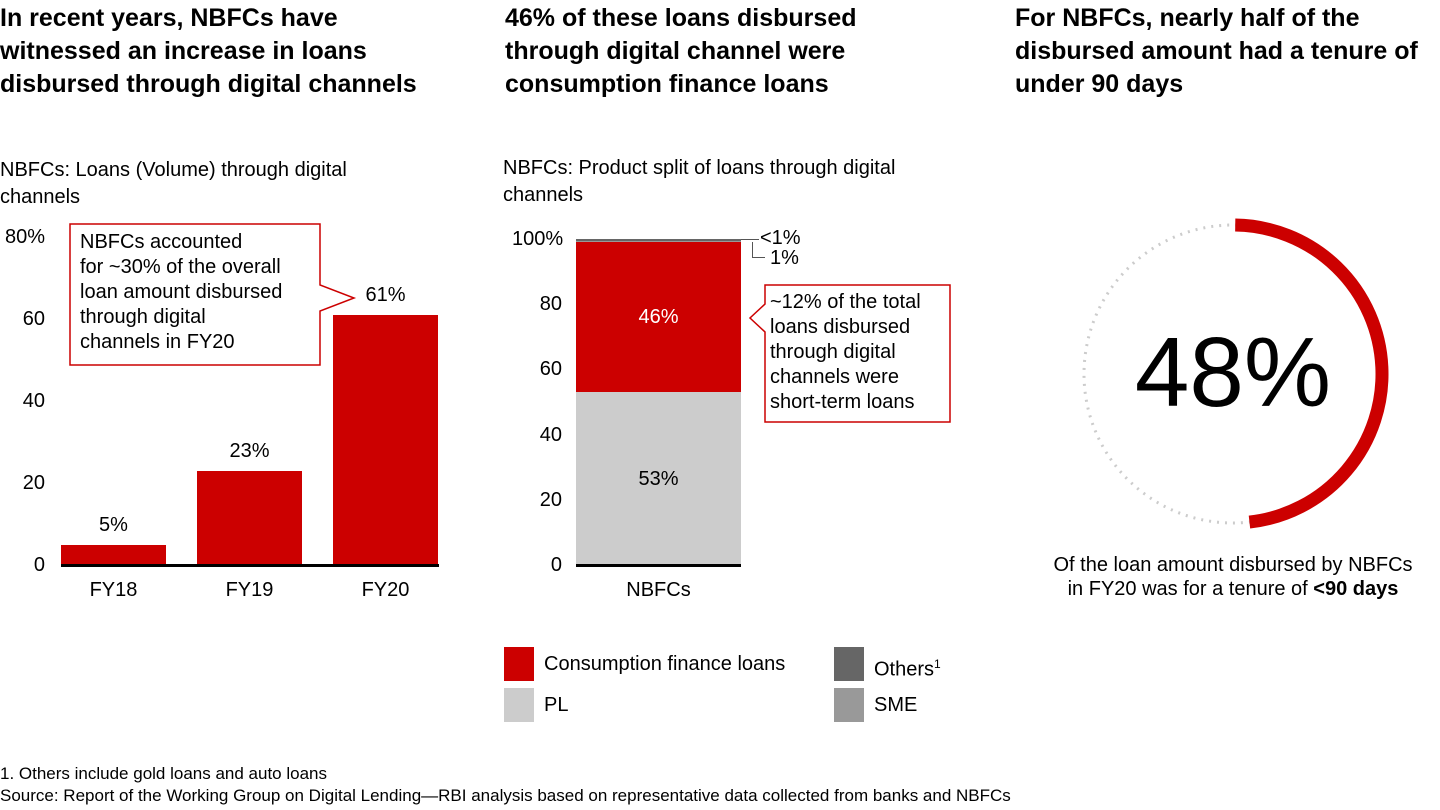 This screenshot has height=810, width=1440. What do you see at coordinates (113, 590) in the screenshot?
I see `chart1-category-label: FY18` at bounding box center [113, 590].